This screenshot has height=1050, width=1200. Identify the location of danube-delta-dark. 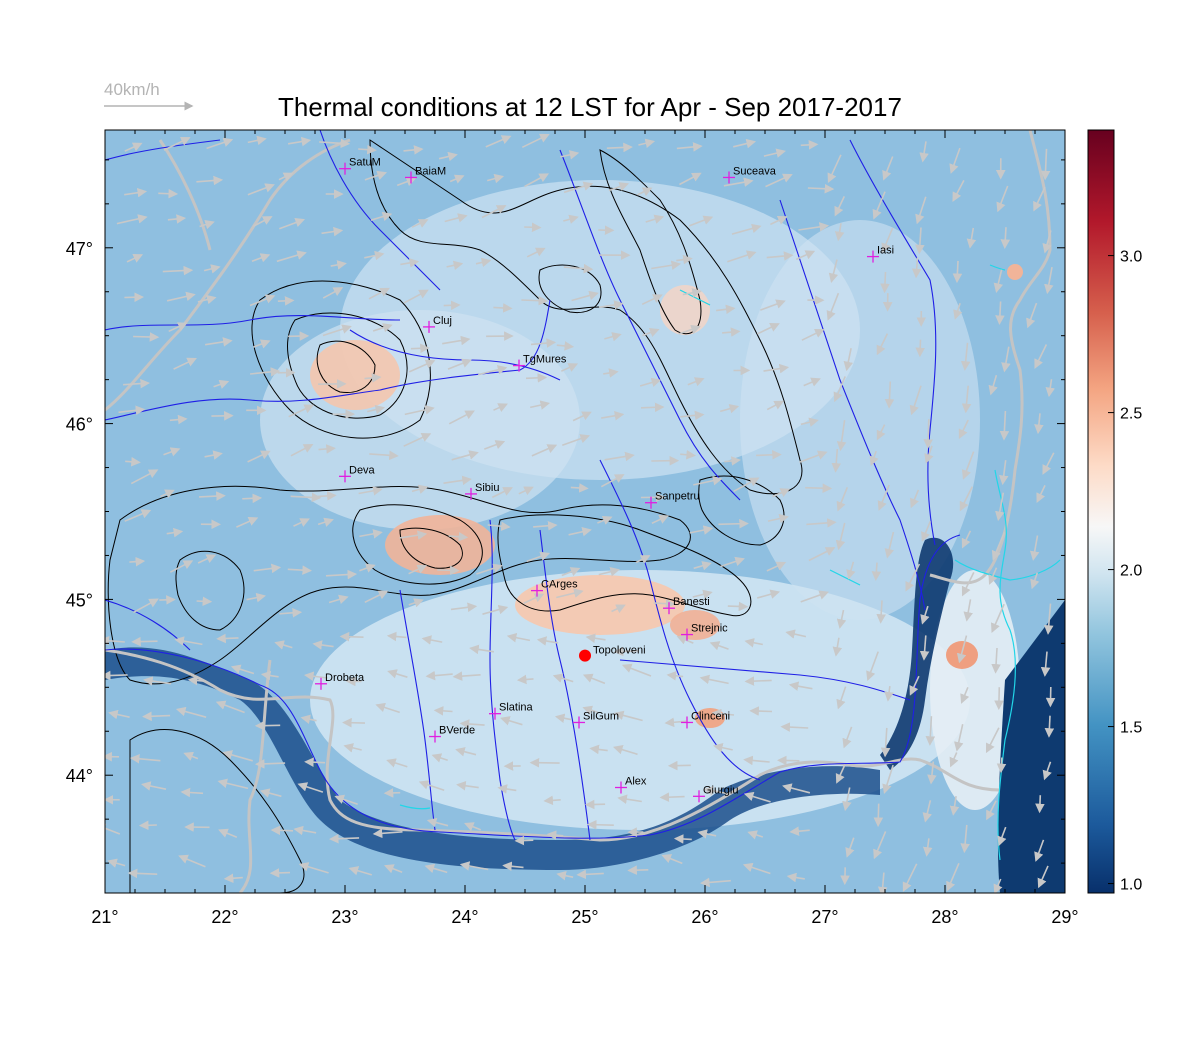
(917, 653).